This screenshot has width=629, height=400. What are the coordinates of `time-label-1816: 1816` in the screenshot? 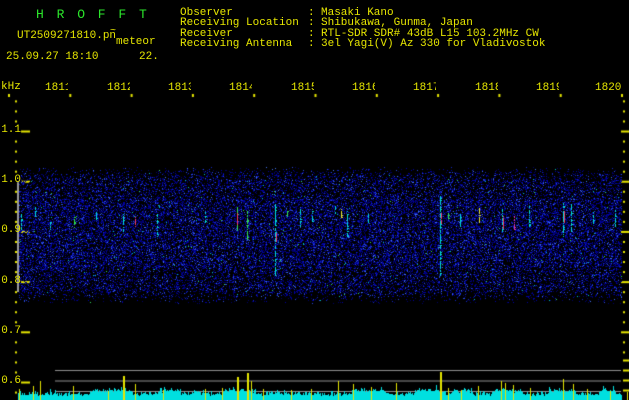 It's located at (363, 88).